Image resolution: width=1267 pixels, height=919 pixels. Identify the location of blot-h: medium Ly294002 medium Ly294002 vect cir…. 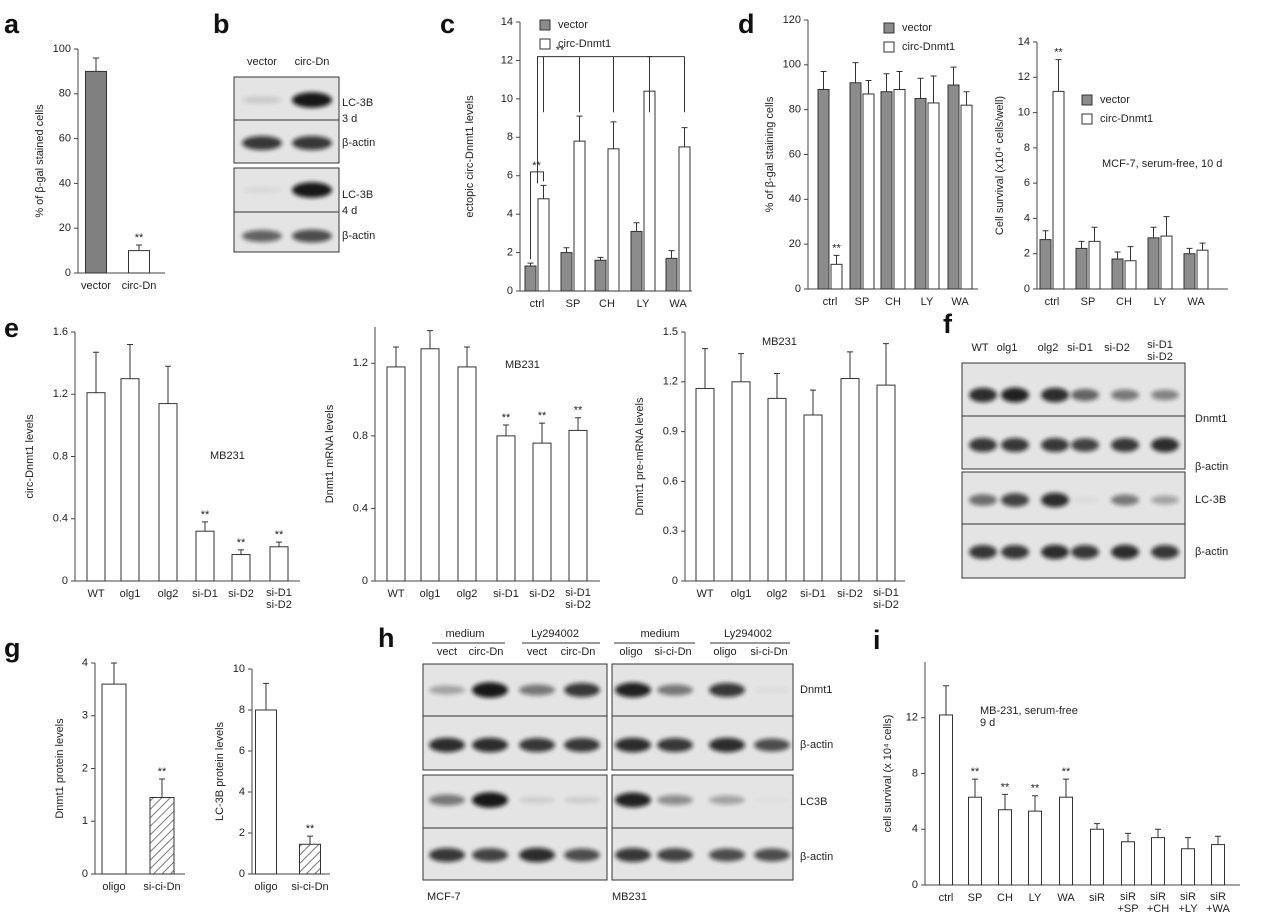
(627, 765).